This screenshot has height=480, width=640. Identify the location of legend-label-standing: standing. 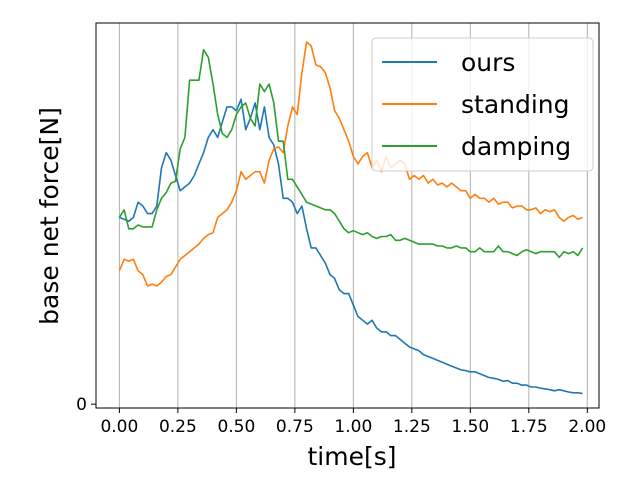
(515, 104).